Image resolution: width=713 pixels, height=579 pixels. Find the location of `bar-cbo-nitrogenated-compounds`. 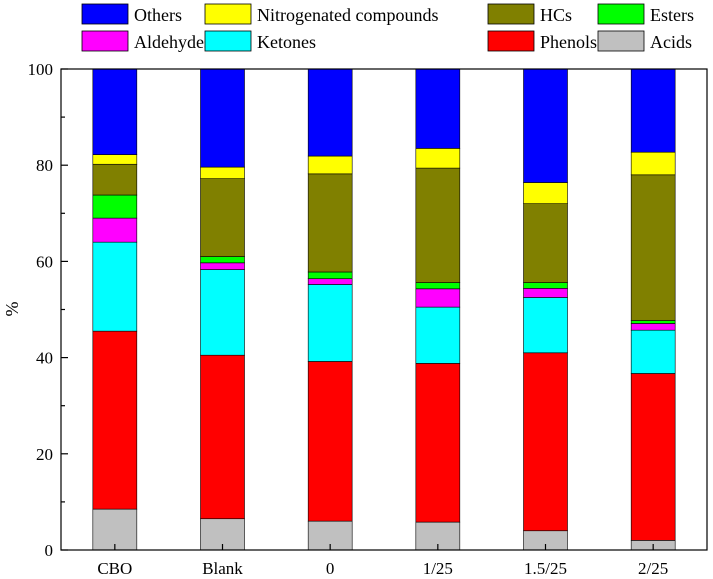

bar-cbo-nitrogenated-compounds is located at coordinates (115, 159).